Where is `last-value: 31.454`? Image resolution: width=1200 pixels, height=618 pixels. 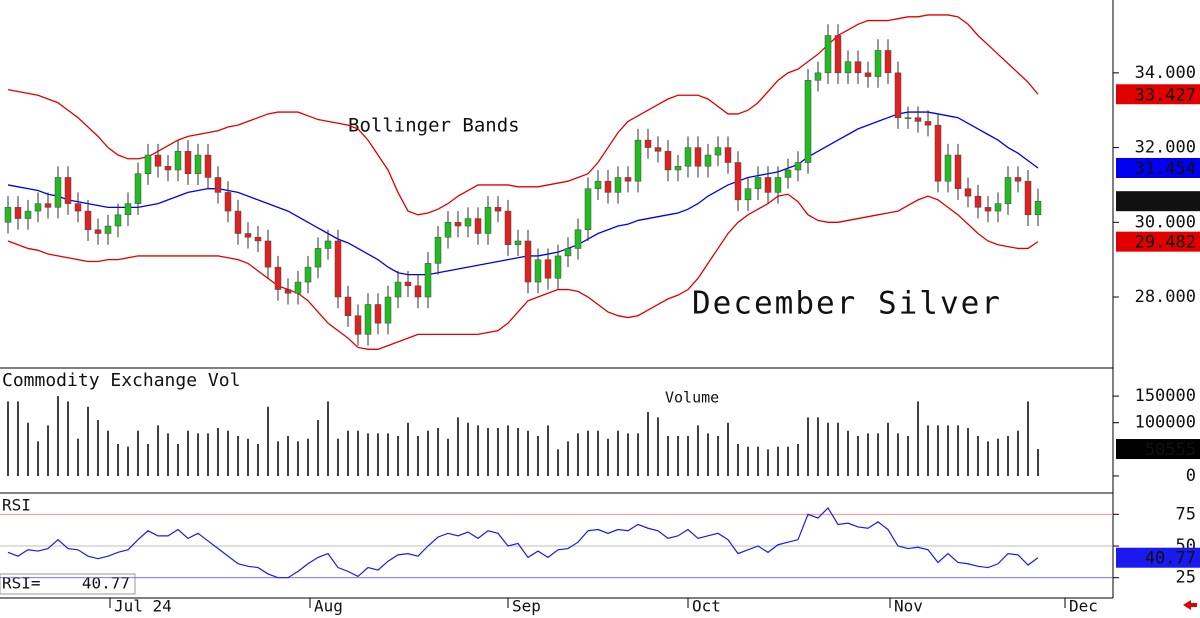
last-value: 31.454 is located at coordinates (1165, 169).